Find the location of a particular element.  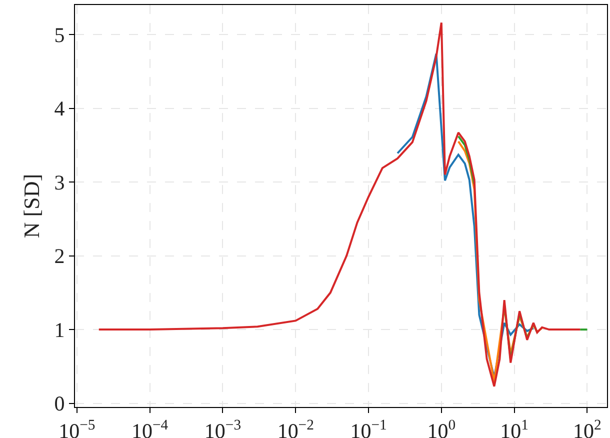

x-tick-label: 10$^{−3}$ is located at coordinates (223, 427).